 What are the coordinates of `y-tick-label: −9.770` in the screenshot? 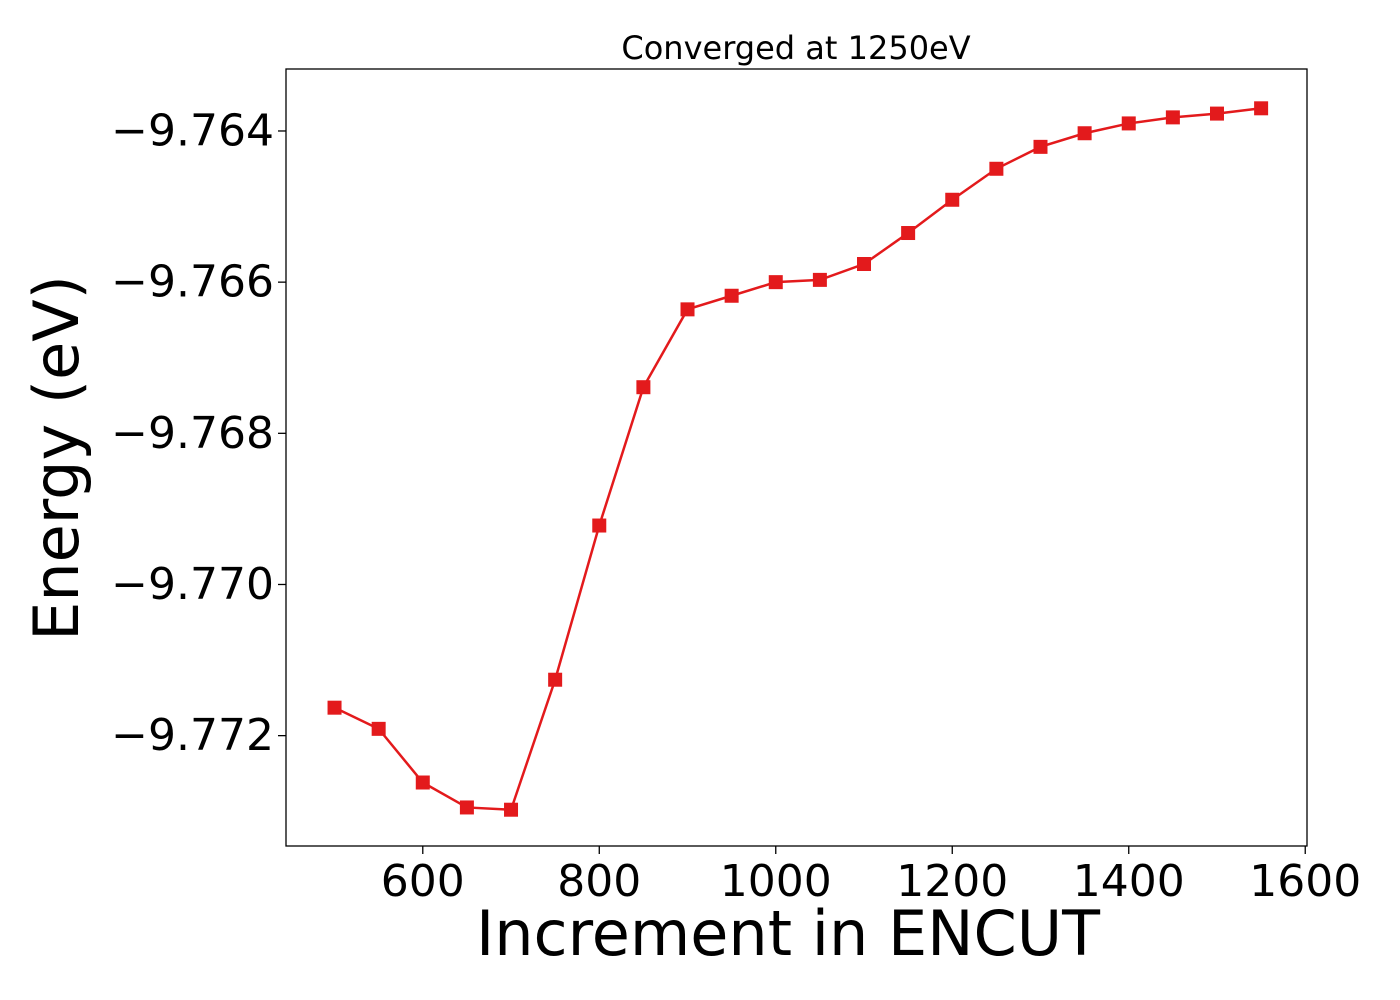 It's located at (192, 584).